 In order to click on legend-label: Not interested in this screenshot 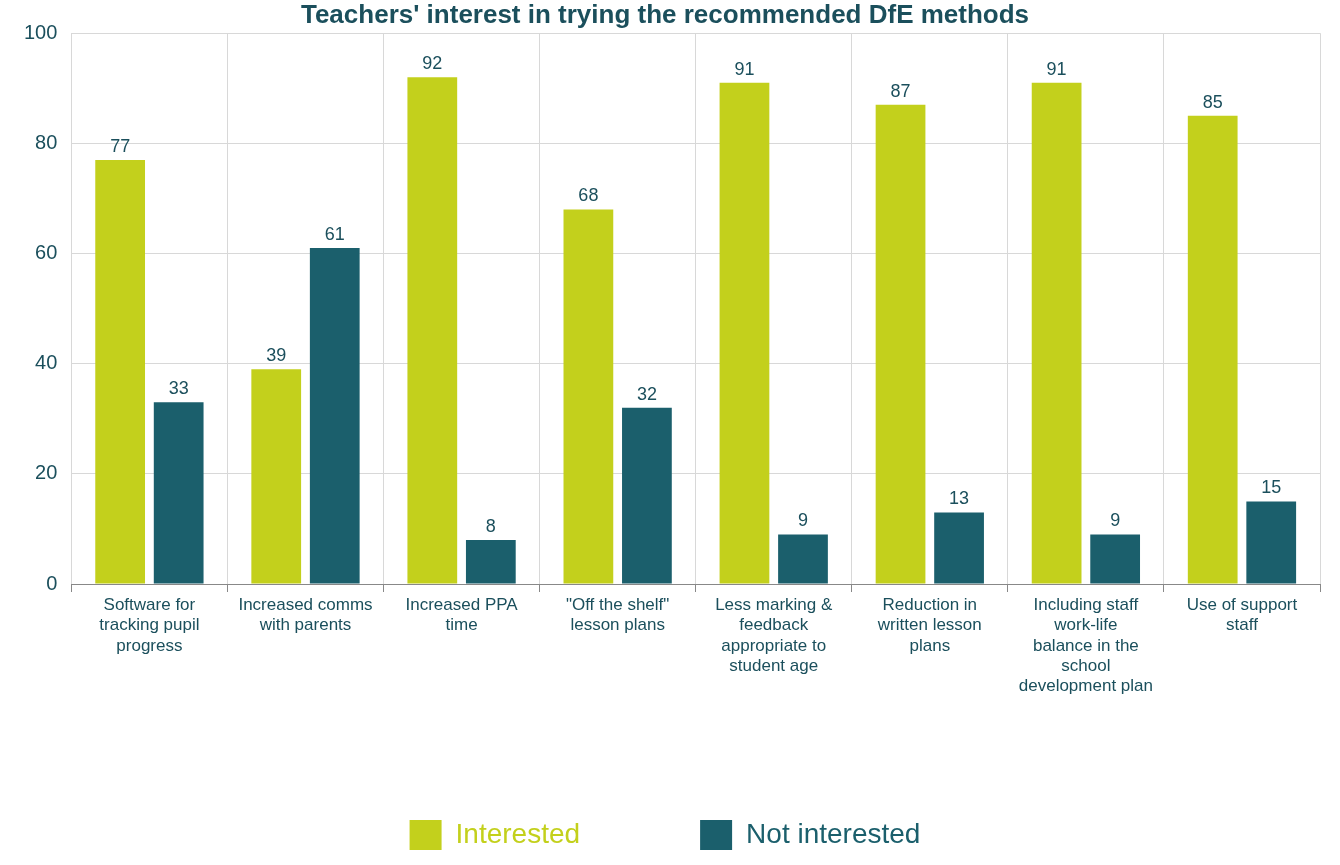, I will do `click(833, 833)`.